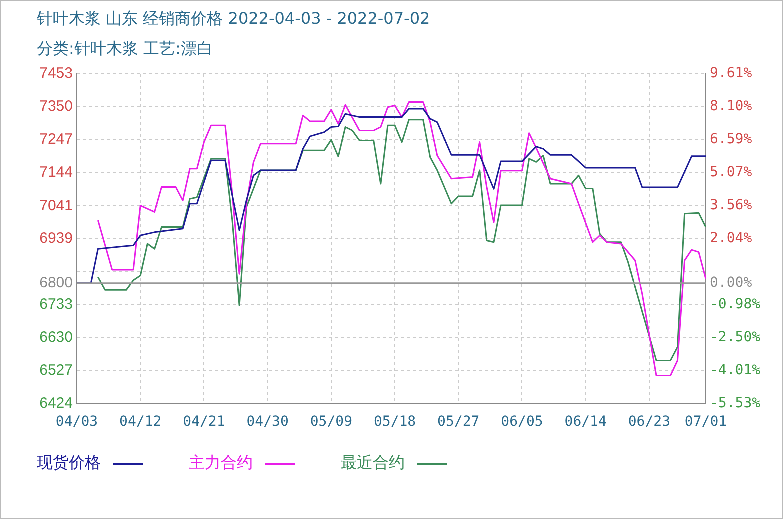 The width and height of the screenshot is (783, 519). Describe the element at coordinates (204, 422) in the screenshot. I see `x-tick-label: 04/21` at that location.